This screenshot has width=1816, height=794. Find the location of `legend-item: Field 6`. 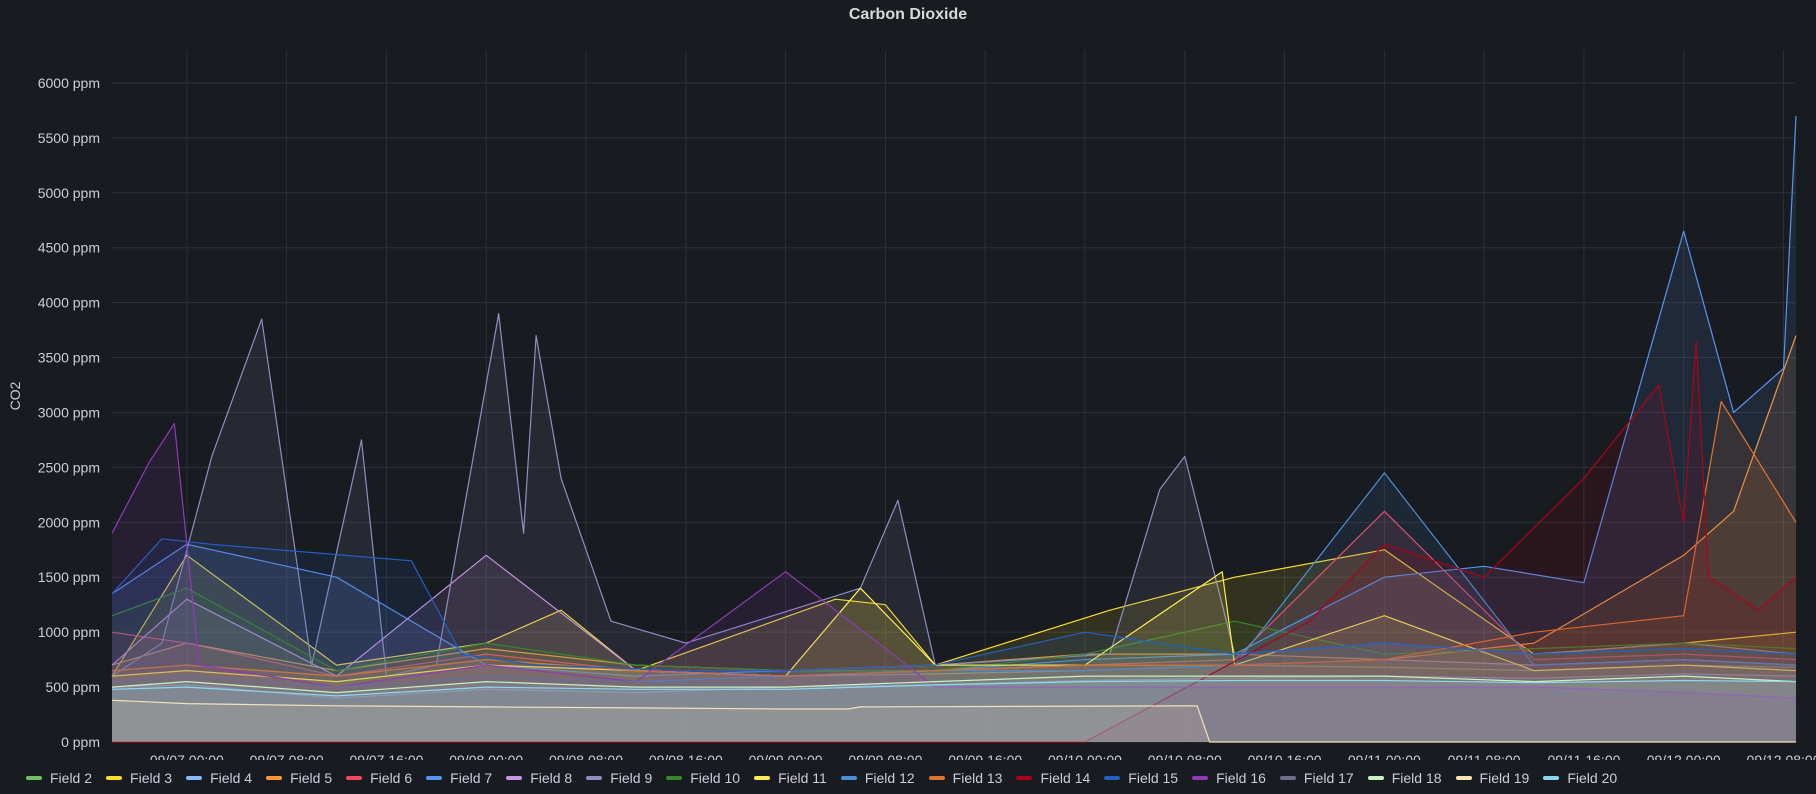

legend-item: Field 6 is located at coordinates (379, 778).